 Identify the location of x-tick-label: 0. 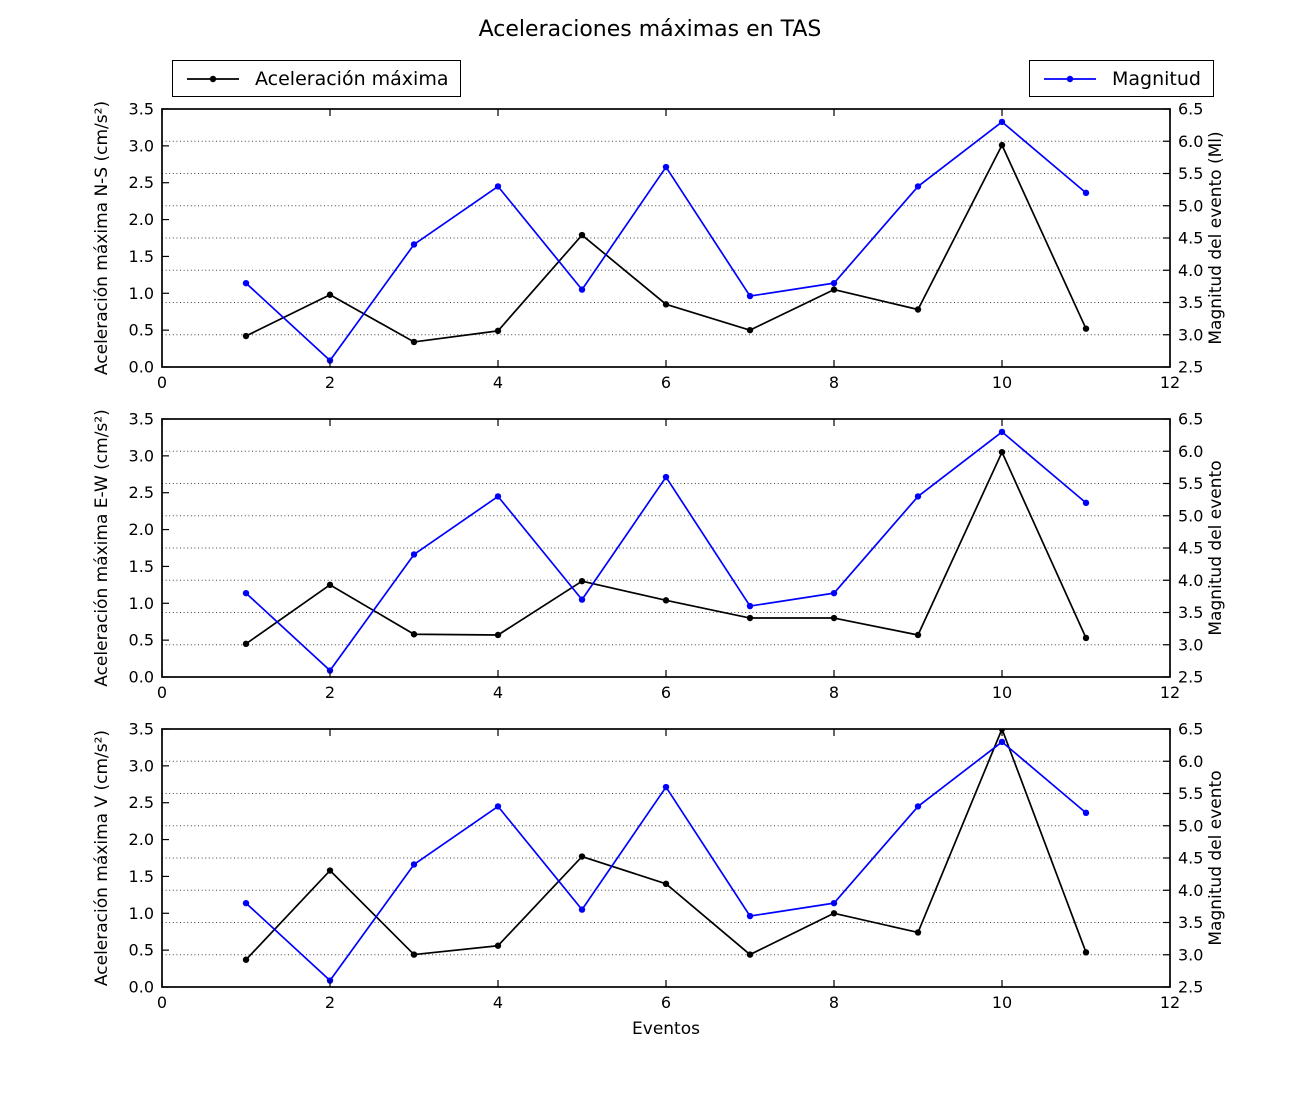
(162, 382).